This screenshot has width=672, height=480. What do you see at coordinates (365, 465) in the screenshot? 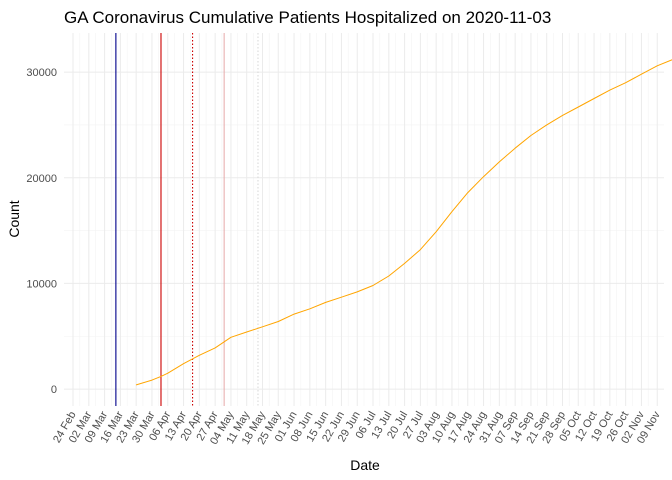
I see `x-axis-title: Date` at bounding box center [365, 465].